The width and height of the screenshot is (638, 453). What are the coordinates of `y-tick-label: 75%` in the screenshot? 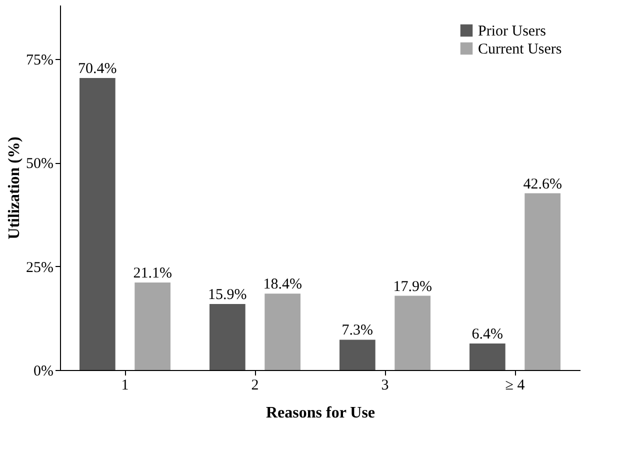 It's located at (40, 60).